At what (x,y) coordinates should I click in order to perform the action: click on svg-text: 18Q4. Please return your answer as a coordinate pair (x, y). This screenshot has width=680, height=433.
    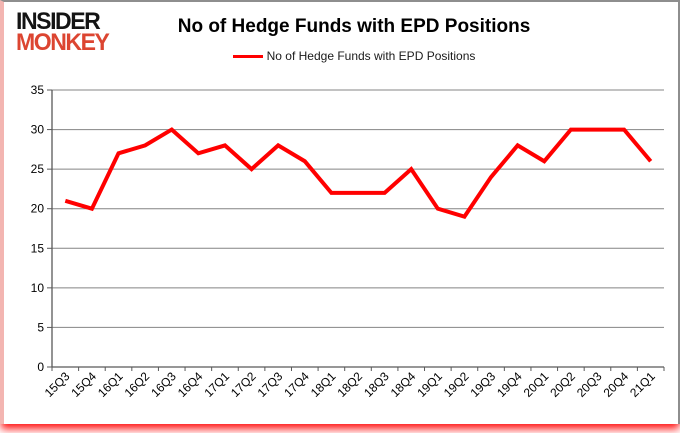
    Looking at the image, I should click on (403, 384).